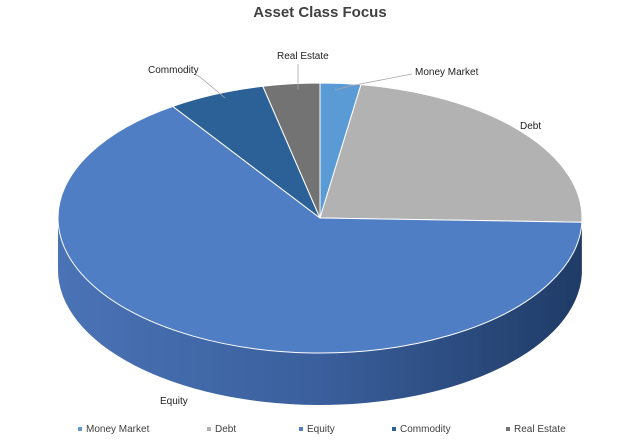 The image size is (621, 447). Describe the element at coordinates (291, 150) in the screenshot. I see `pie-slice-real-estate` at that location.